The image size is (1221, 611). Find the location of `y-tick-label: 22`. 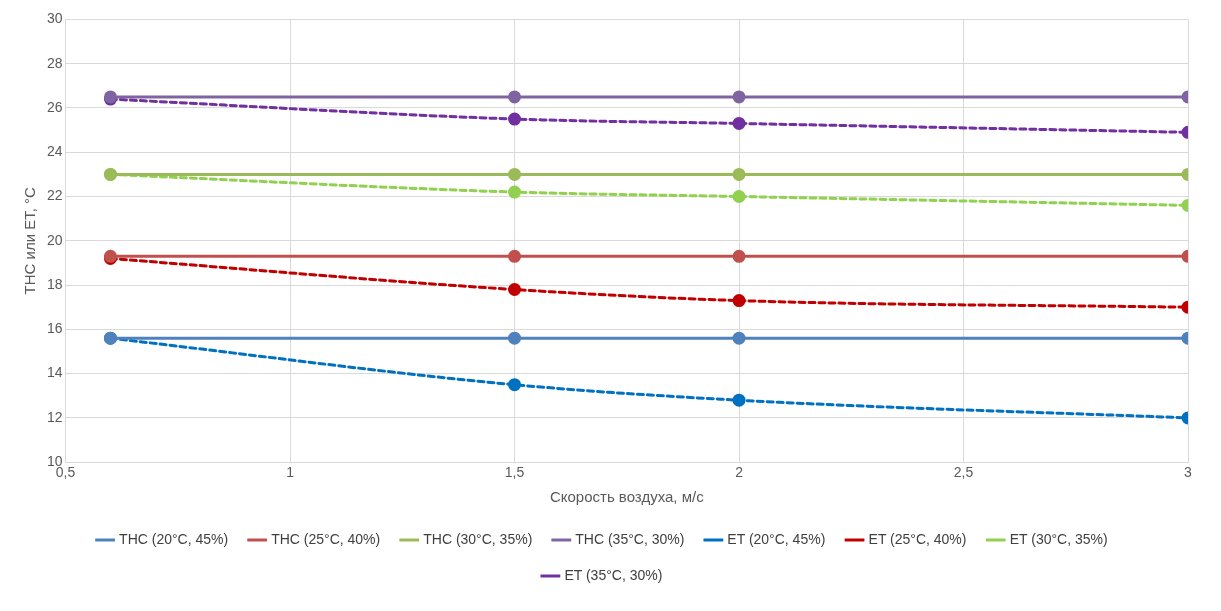

y-tick-label: 22 is located at coordinates (54, 195).